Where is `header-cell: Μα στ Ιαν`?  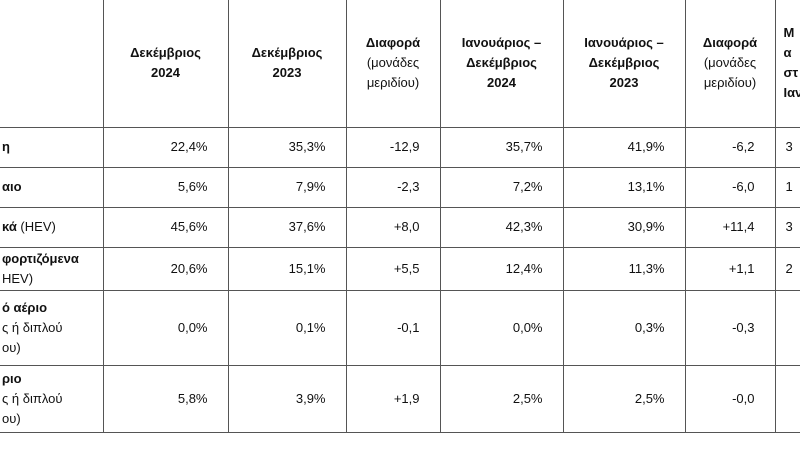 header-cell: Μα στ Ιαν is located at coordinates (787, 64).